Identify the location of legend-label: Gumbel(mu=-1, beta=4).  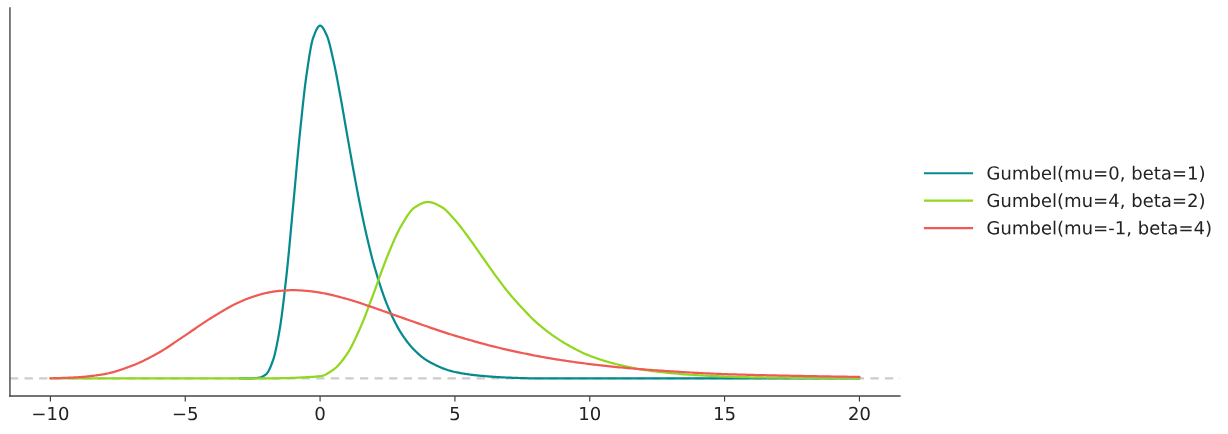
(1099, 228).